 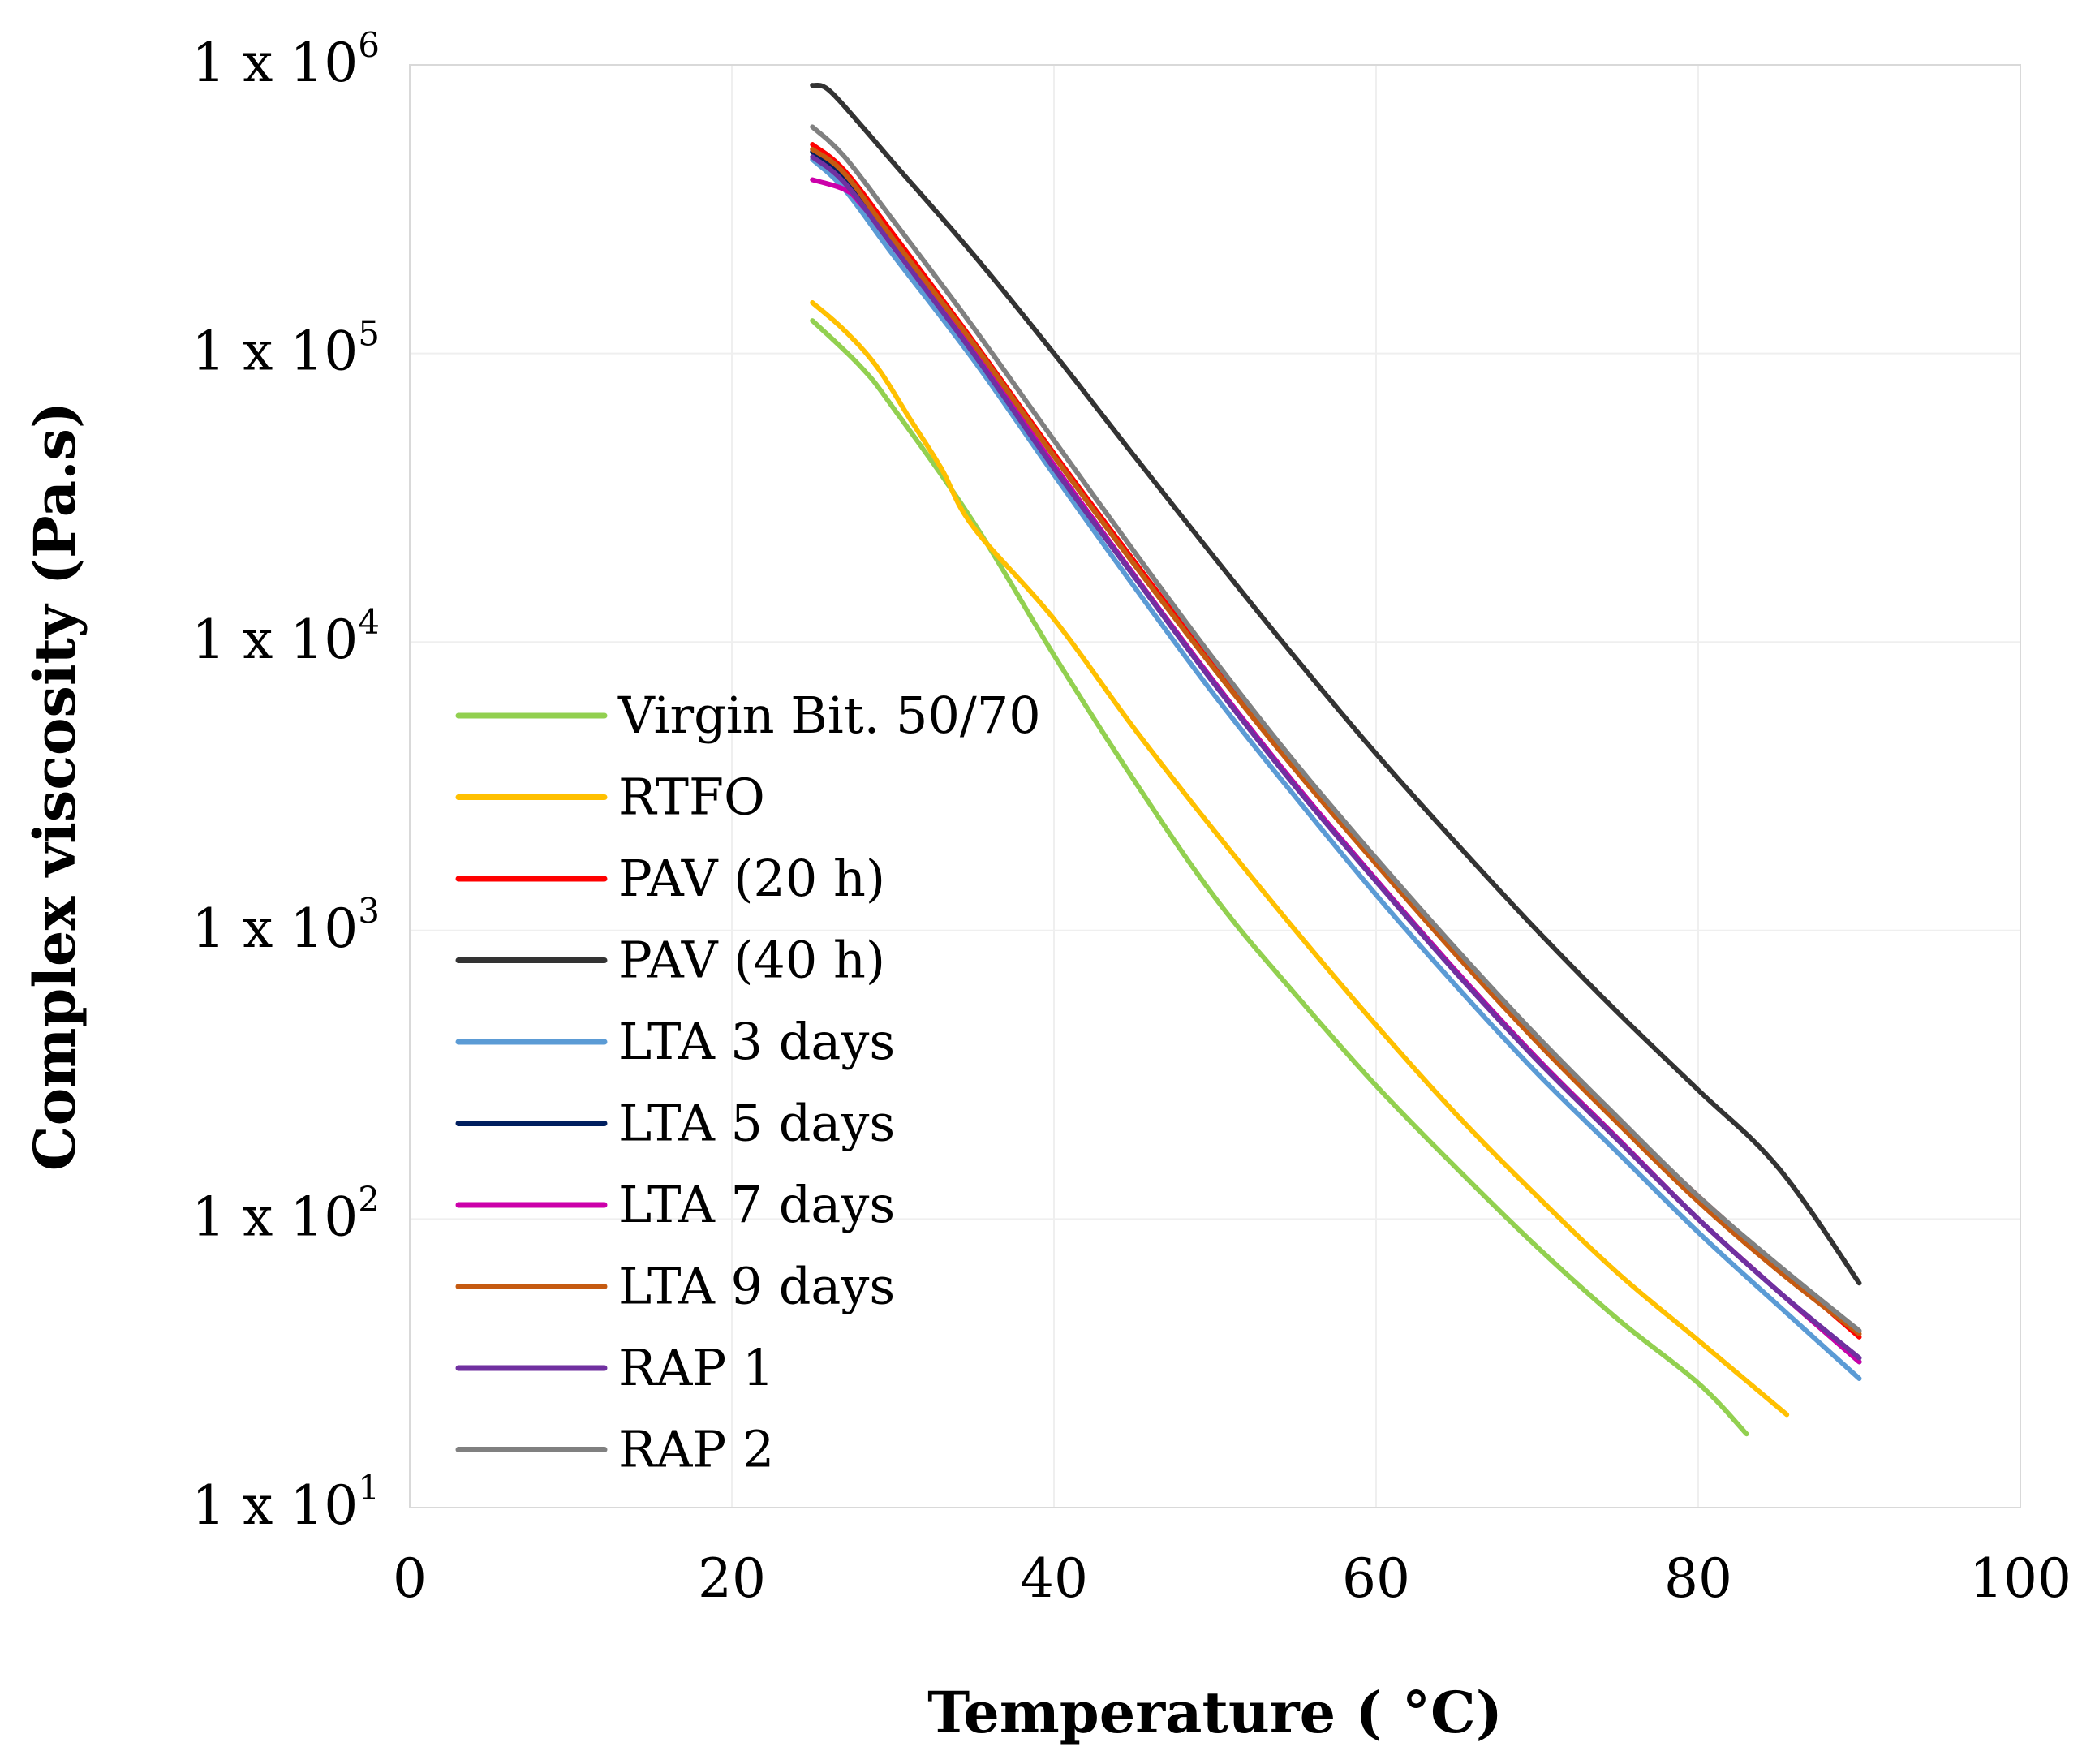 I want to click on y-tick-exponent: 4, so click(x=369, y=622).